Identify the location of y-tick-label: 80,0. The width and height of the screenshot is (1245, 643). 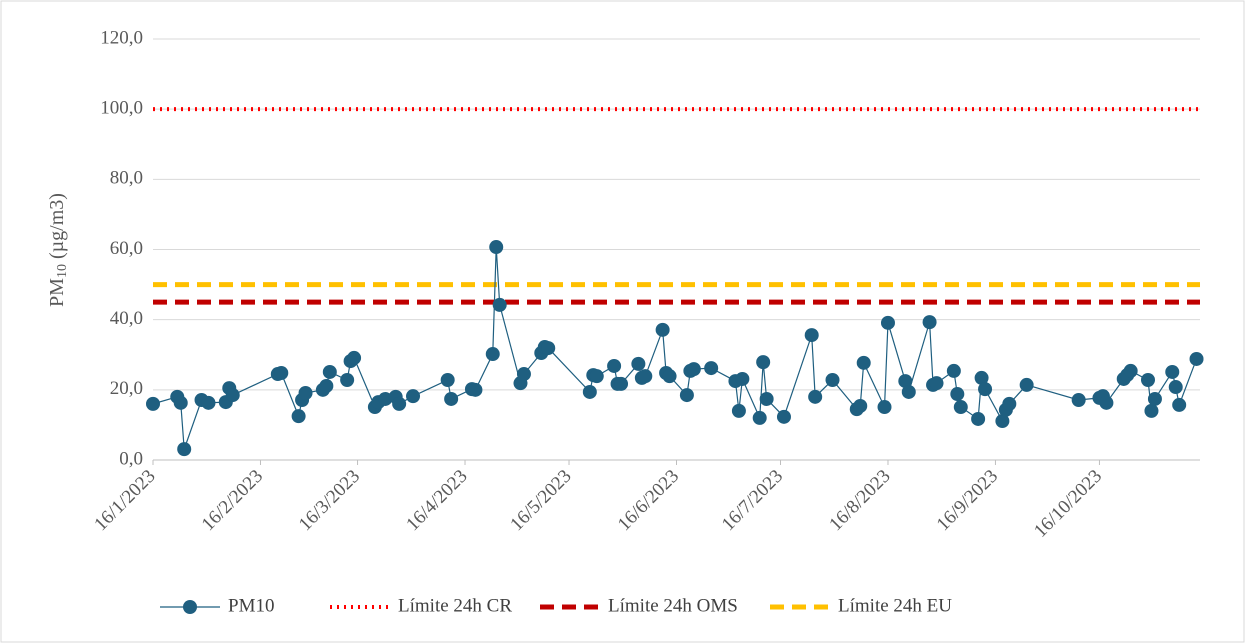
(126, 178).